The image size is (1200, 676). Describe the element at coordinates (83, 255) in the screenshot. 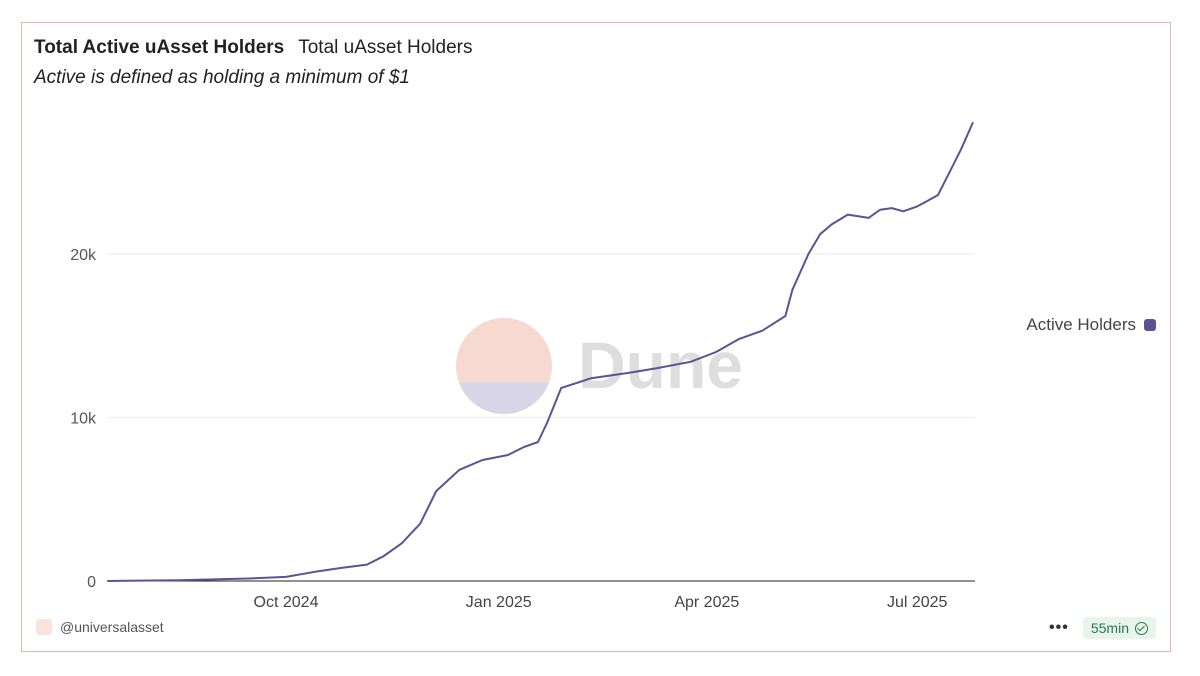

I see `y-tick-label: 20k` at that location.